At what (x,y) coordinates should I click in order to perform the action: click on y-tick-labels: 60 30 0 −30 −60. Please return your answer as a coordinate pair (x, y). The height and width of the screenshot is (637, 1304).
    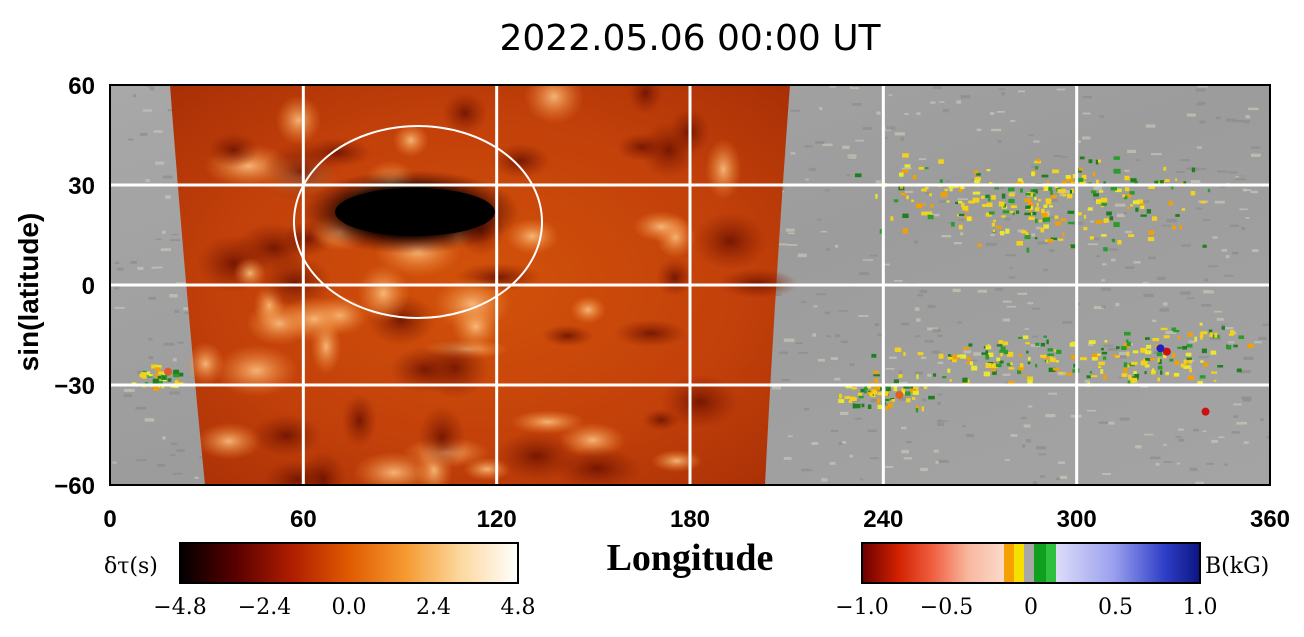
    Looking at the image, I should click on (74, 286).